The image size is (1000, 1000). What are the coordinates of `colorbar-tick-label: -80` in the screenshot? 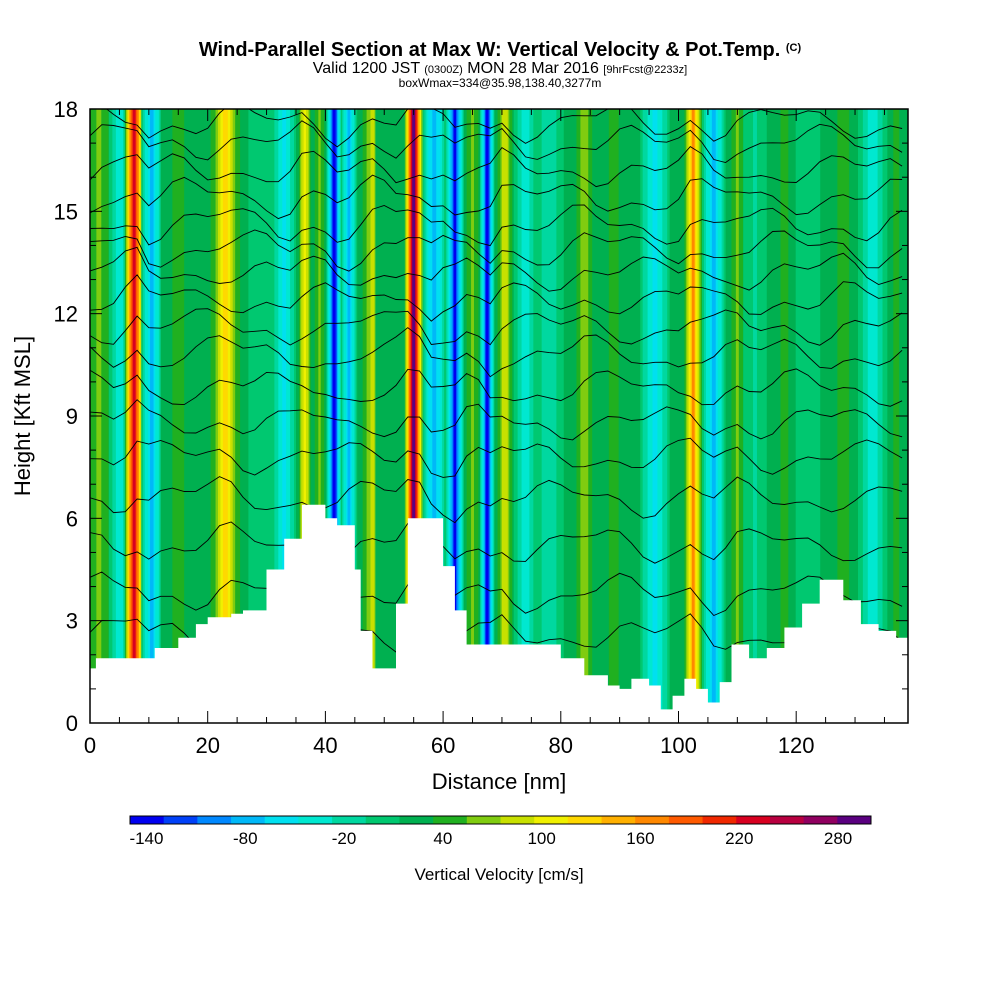 It's located at (245, 838).